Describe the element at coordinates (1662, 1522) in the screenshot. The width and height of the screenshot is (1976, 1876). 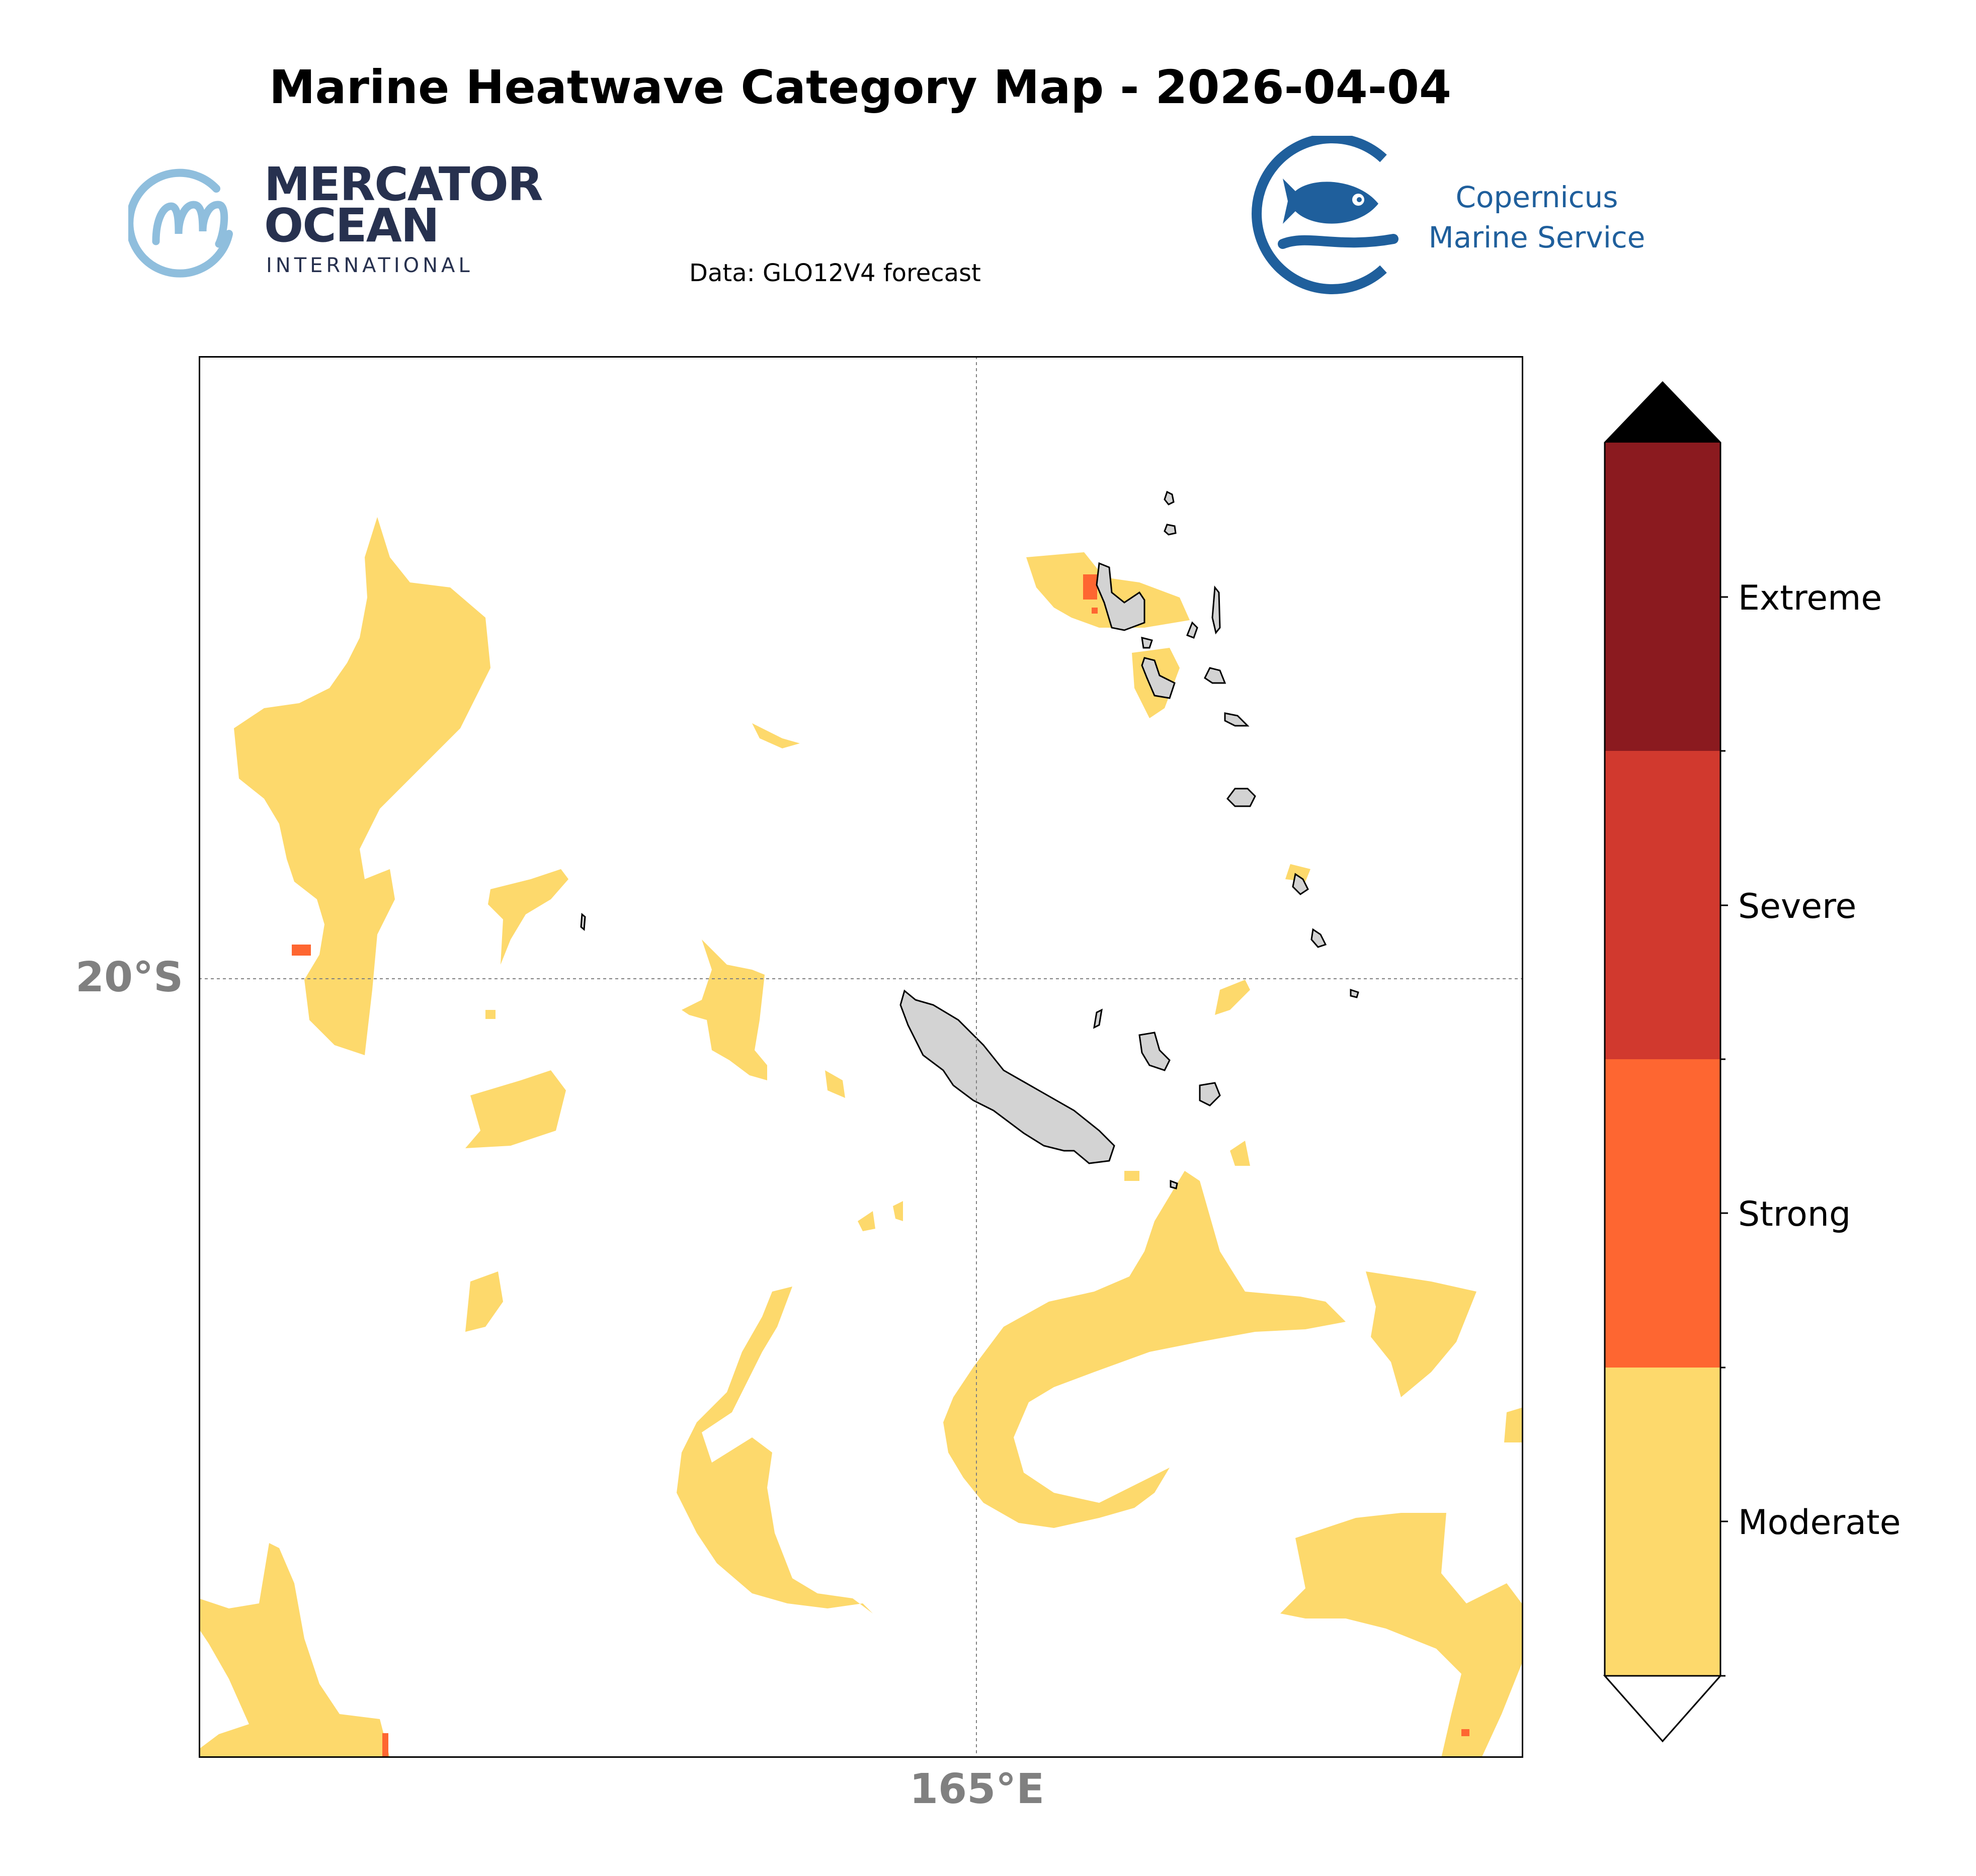
I see `colorbar-moderate` at that location.